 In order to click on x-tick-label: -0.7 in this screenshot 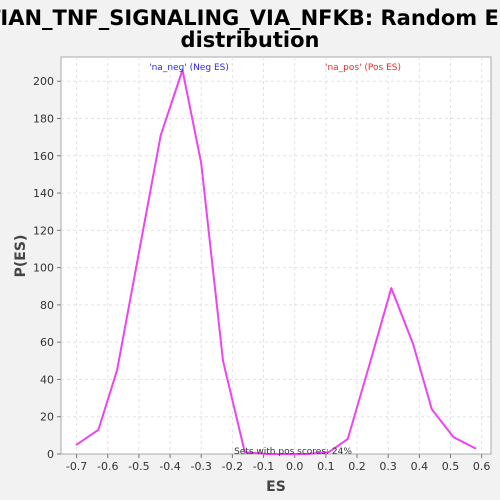, I will do `click(76, 466)`.